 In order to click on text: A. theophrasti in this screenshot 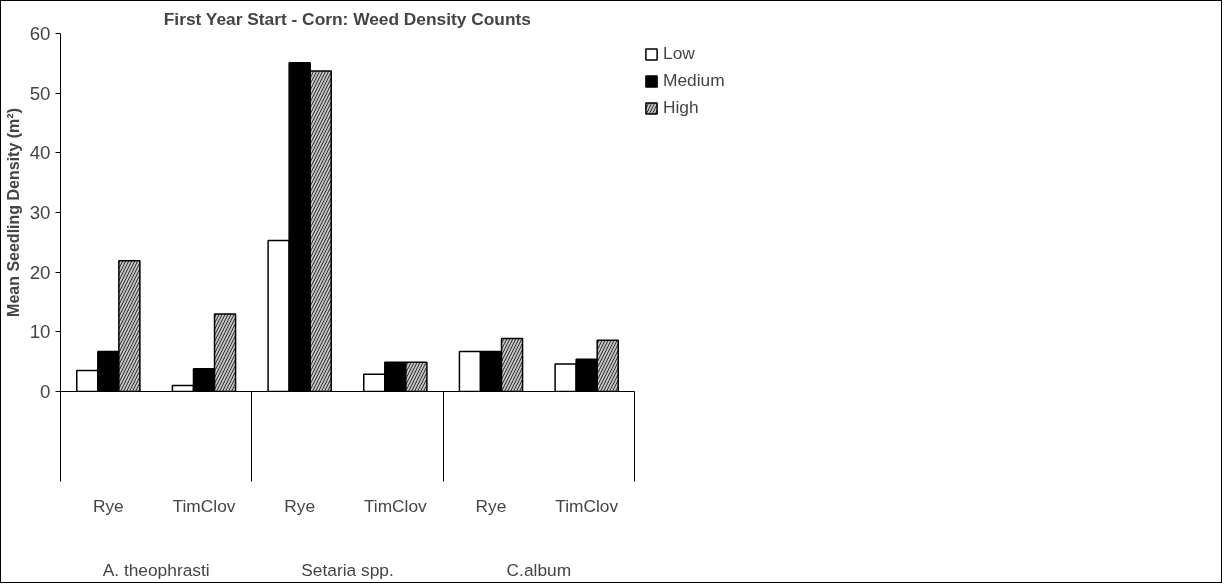, I will do `click(156, 569)`.